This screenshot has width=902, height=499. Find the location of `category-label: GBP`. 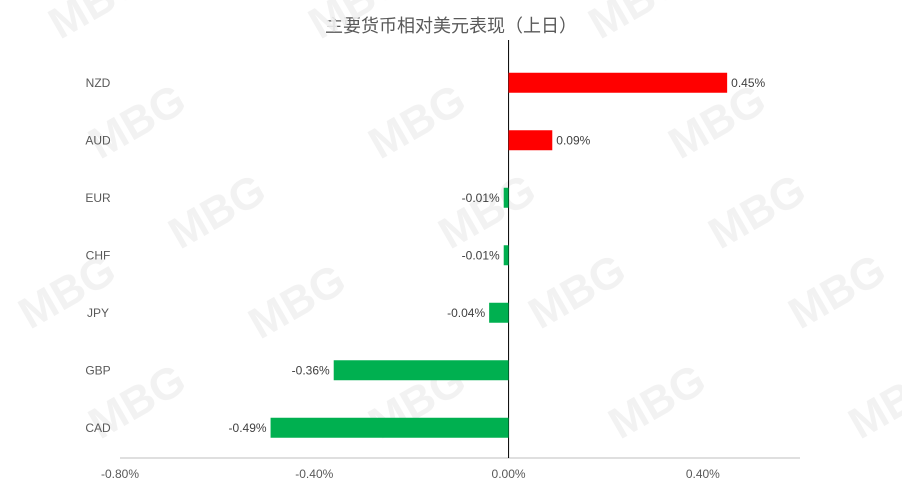

category-label: GBP is located at coordinates (97, 370).